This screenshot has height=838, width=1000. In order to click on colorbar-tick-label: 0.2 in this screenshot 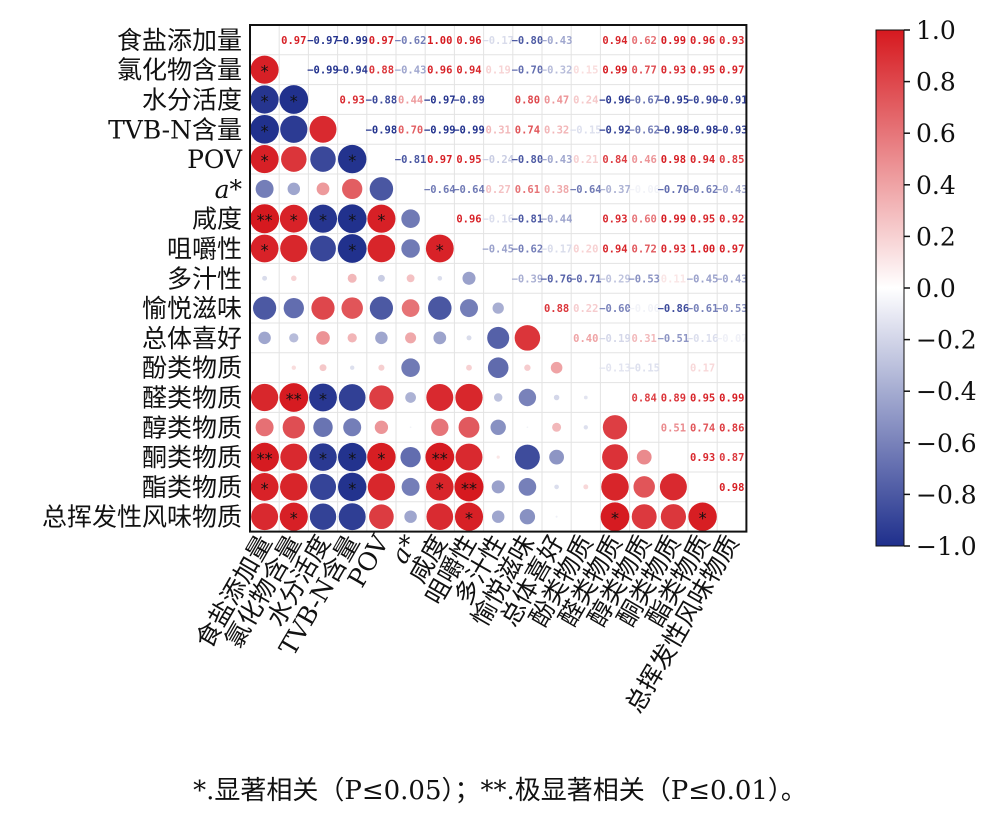, I will do `click(936, 236)`.